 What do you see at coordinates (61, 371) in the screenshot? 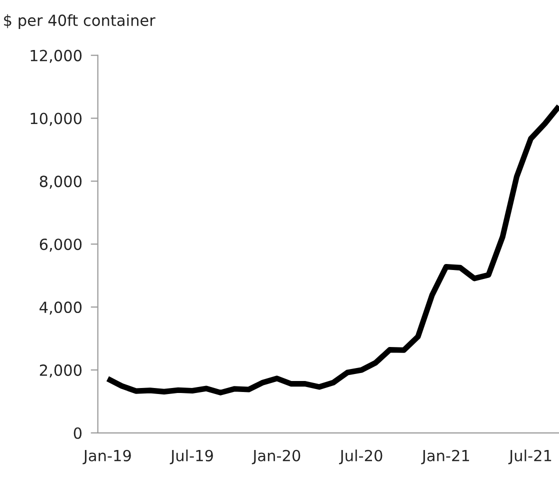
I see `y-tick-label: 2,000` at bounding box center [61, 371].